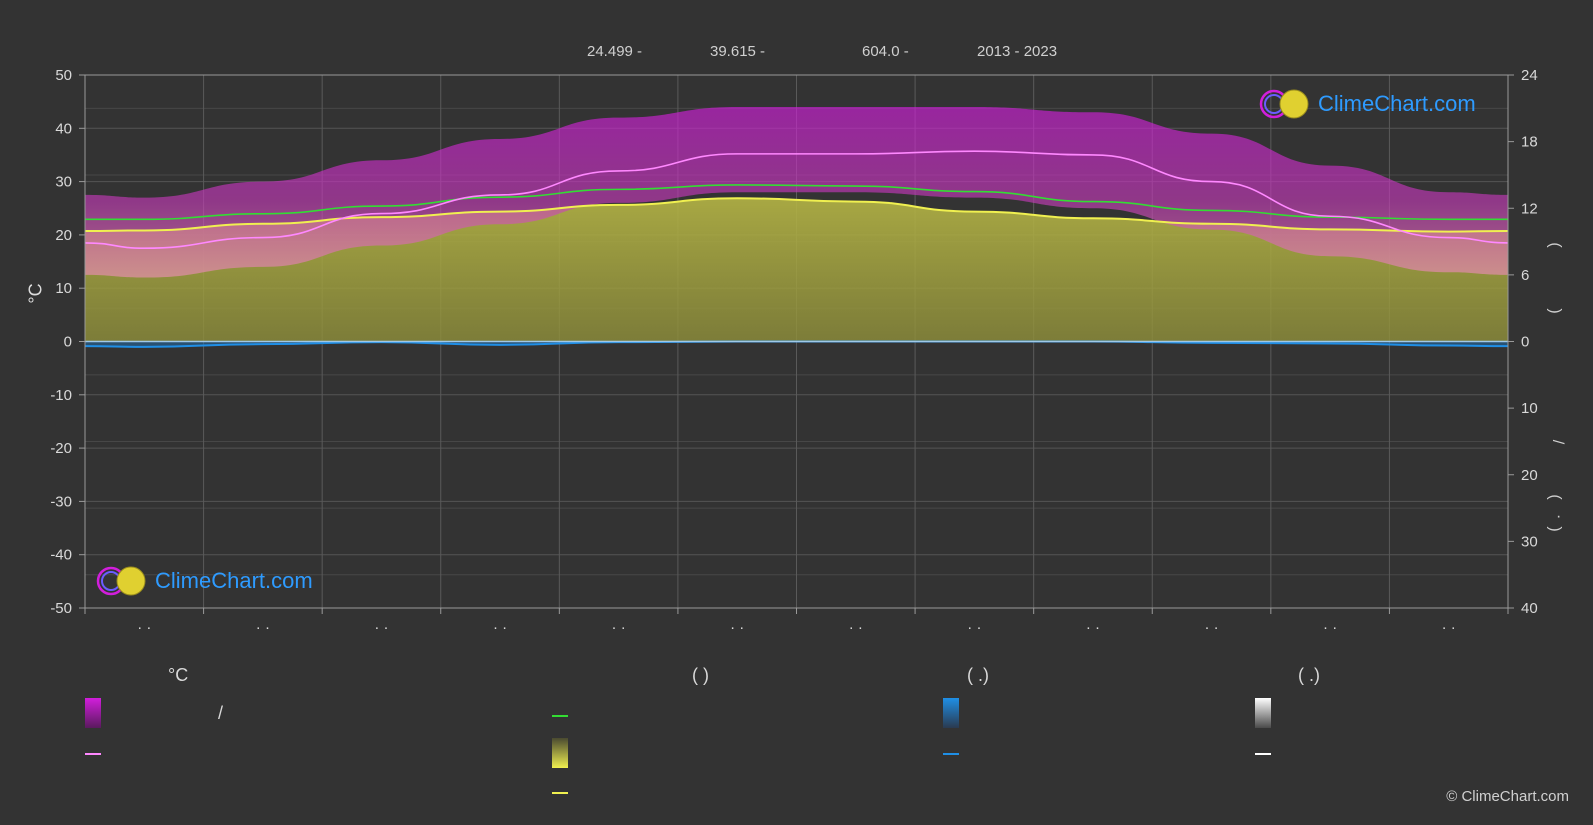 The width and height of the screenshot is (1593, 825). I want to click on legend-sunshine-swatch, so click(560, 753).